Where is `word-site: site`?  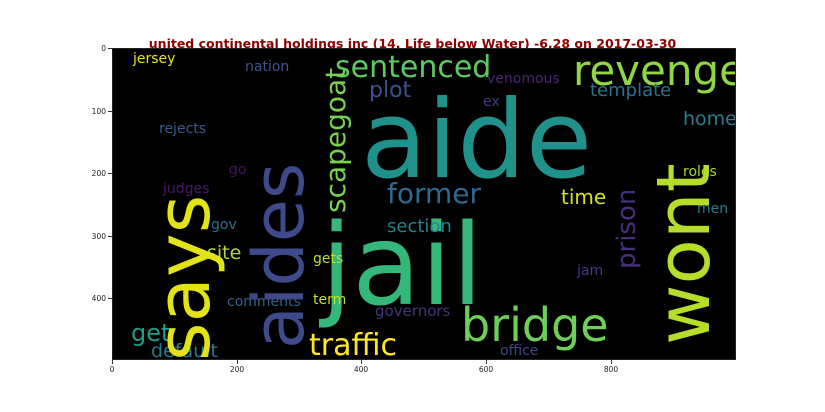 word-site: site is located at coordinates (224, 253).